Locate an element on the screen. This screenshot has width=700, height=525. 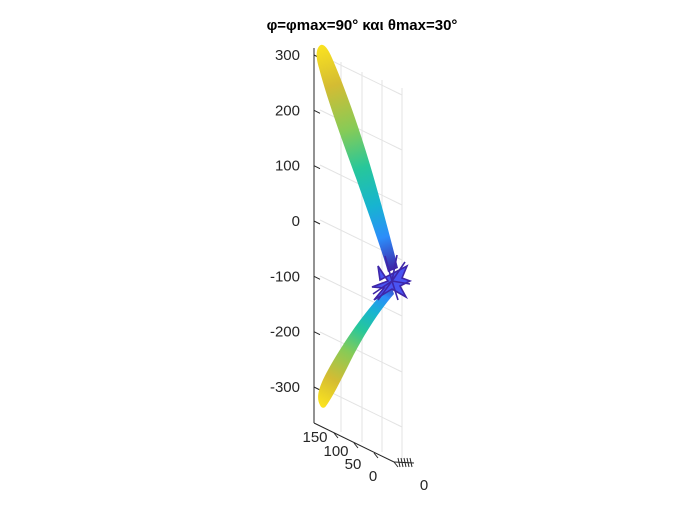
z-tick-label: 0 is located at coordinates (296, 221).